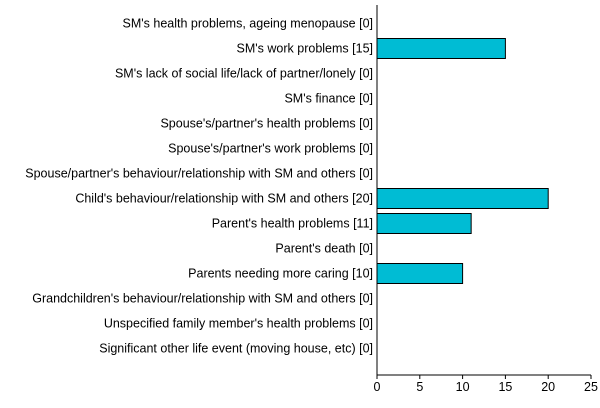 This screenshot has height=408, width=600. Describe the element at coordinates (280, 274) in the screenshot. I see `category-label: Parents needing more caring [10]` at that location.